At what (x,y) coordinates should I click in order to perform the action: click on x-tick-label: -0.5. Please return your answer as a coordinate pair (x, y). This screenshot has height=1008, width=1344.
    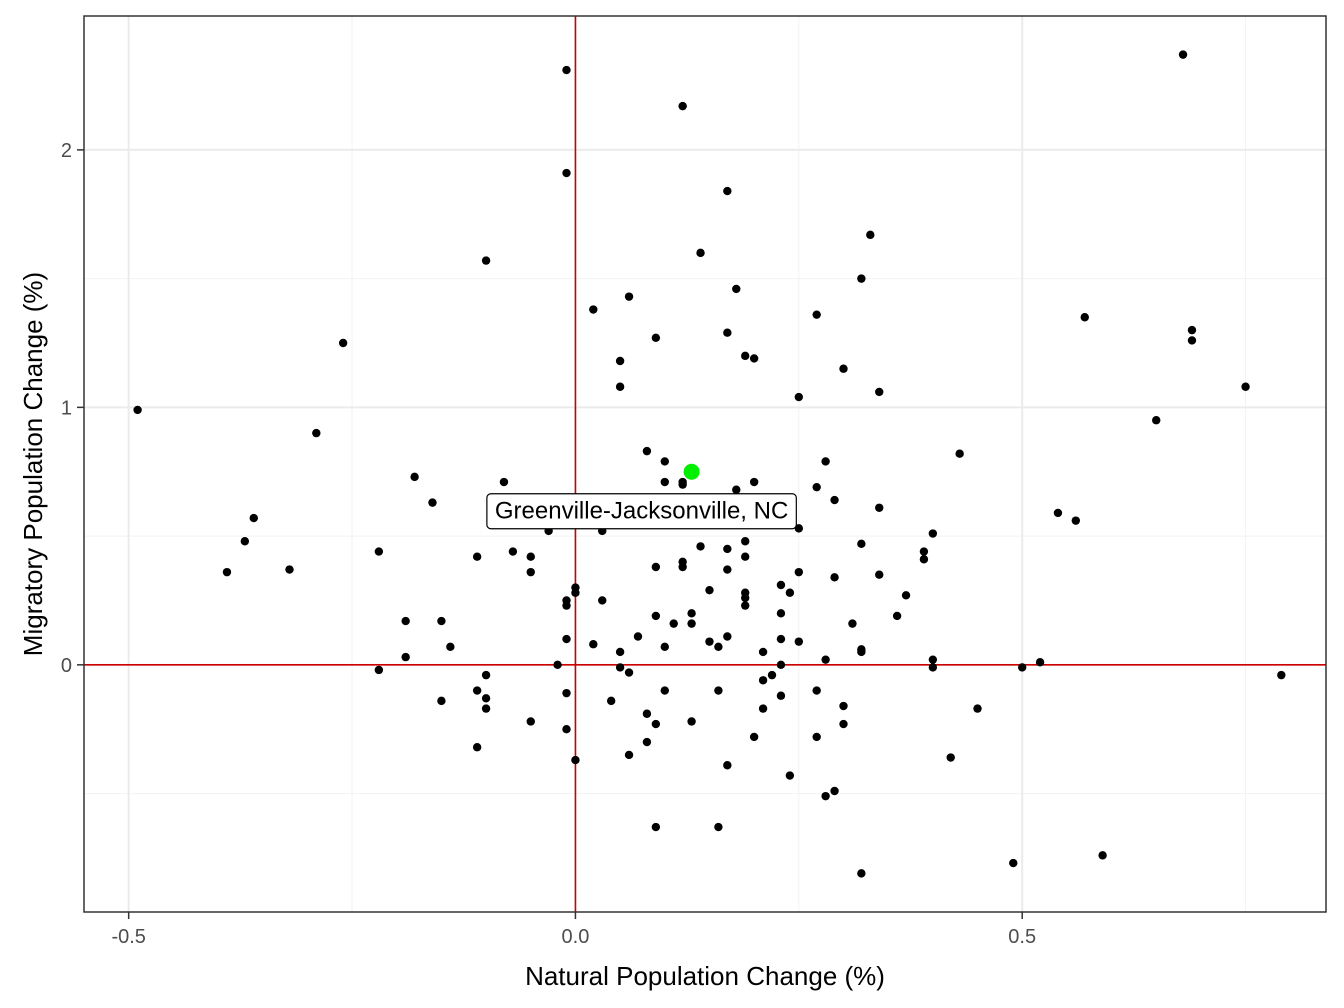
    Looking at the image, I should click on (128, 937).